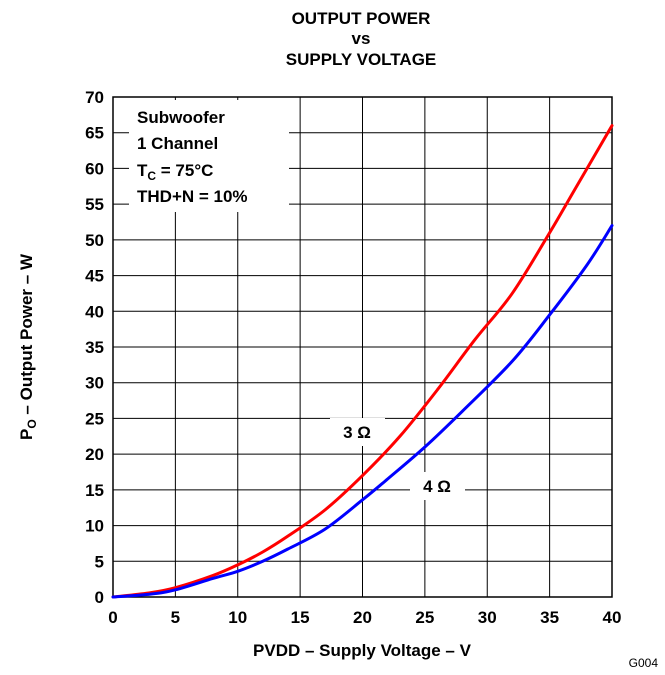 Image resolution: width=665 pixels, height=675 pixels. What do you see at coordinates (28, 346) in the screenshot?
I see `y-axis-label: PO – Output Power – W` at bounding box center [28, 346].